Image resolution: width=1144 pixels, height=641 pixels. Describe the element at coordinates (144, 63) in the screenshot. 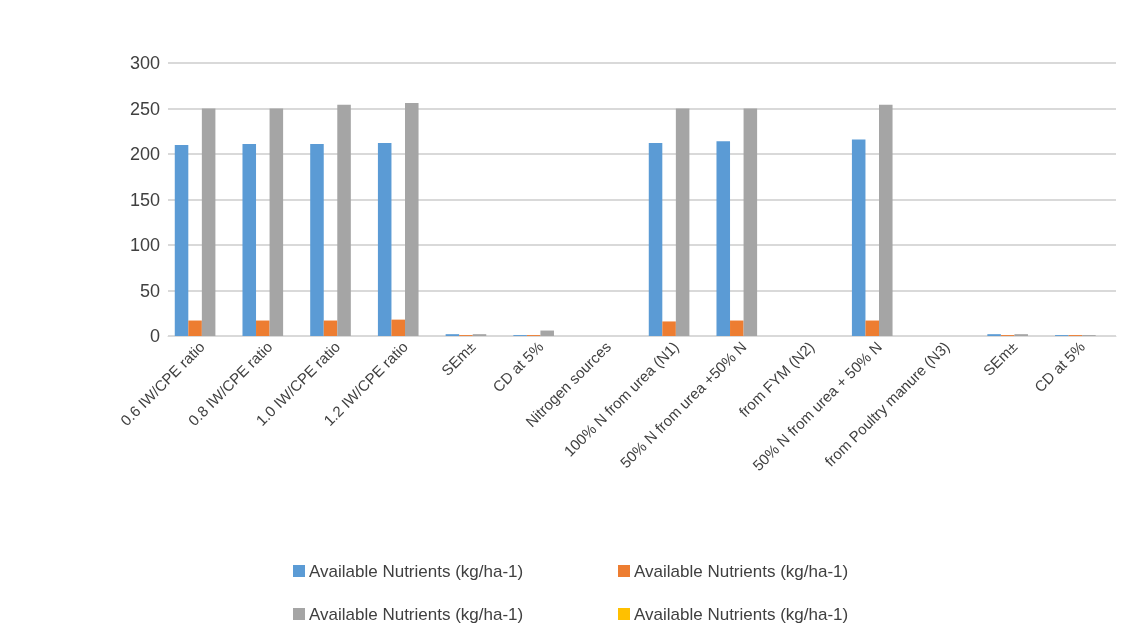

I see `y-tick-label: 300` at that location.